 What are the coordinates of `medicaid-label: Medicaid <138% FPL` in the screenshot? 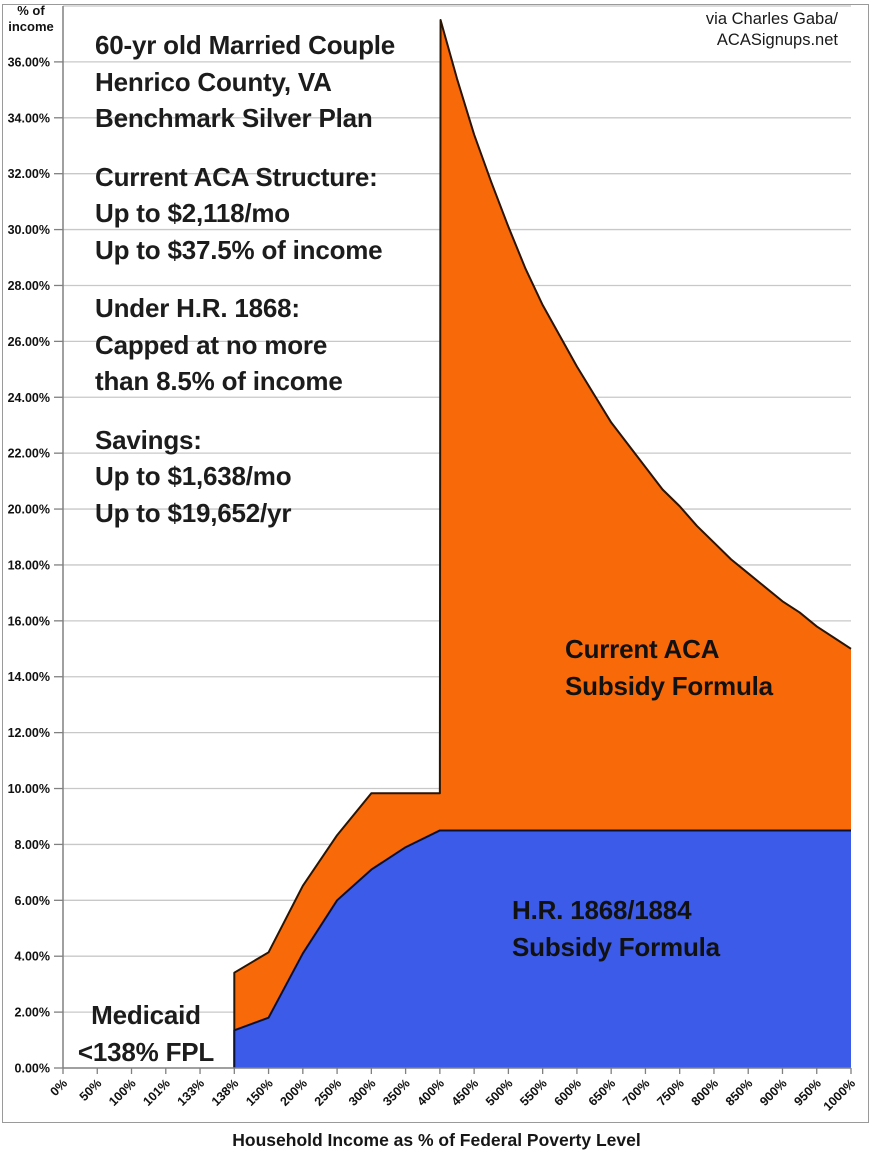 It's located at (146, 1033).